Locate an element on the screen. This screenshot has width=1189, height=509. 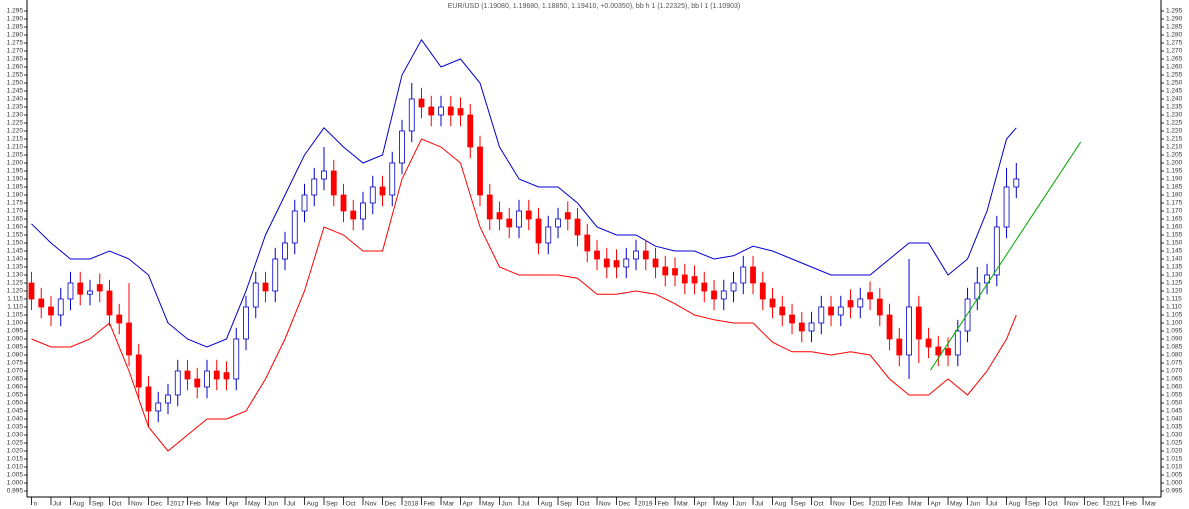
y-tick-label-right: 1.175 is located at coordinates (1174, 203).